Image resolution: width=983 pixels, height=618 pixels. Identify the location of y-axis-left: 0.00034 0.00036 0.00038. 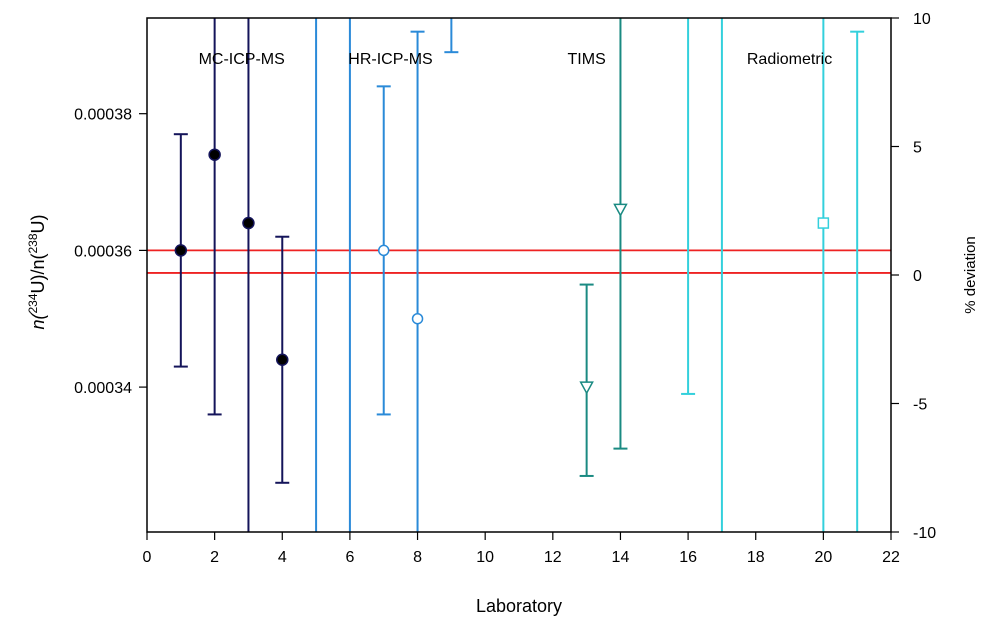
(110, 252).